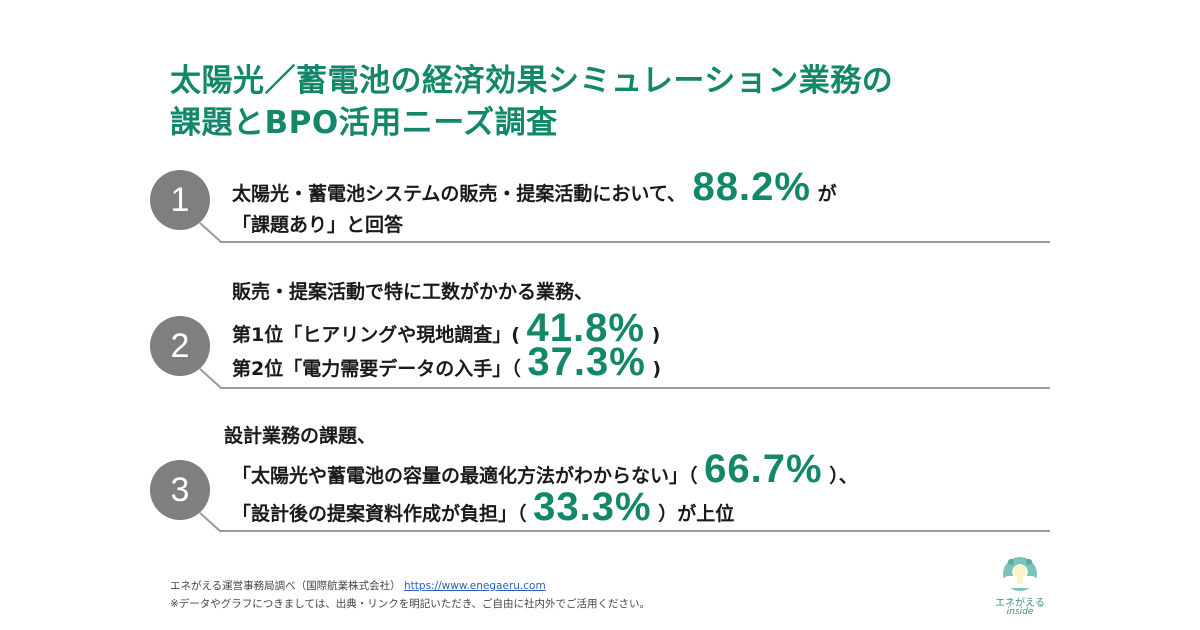 The height and width of the screenshot is (630, 1200). What do you see at coordinates (475, 586) in the screenshot?
I see `source-link: https://www.enegaeru.com` at bounding box center [475, 586].